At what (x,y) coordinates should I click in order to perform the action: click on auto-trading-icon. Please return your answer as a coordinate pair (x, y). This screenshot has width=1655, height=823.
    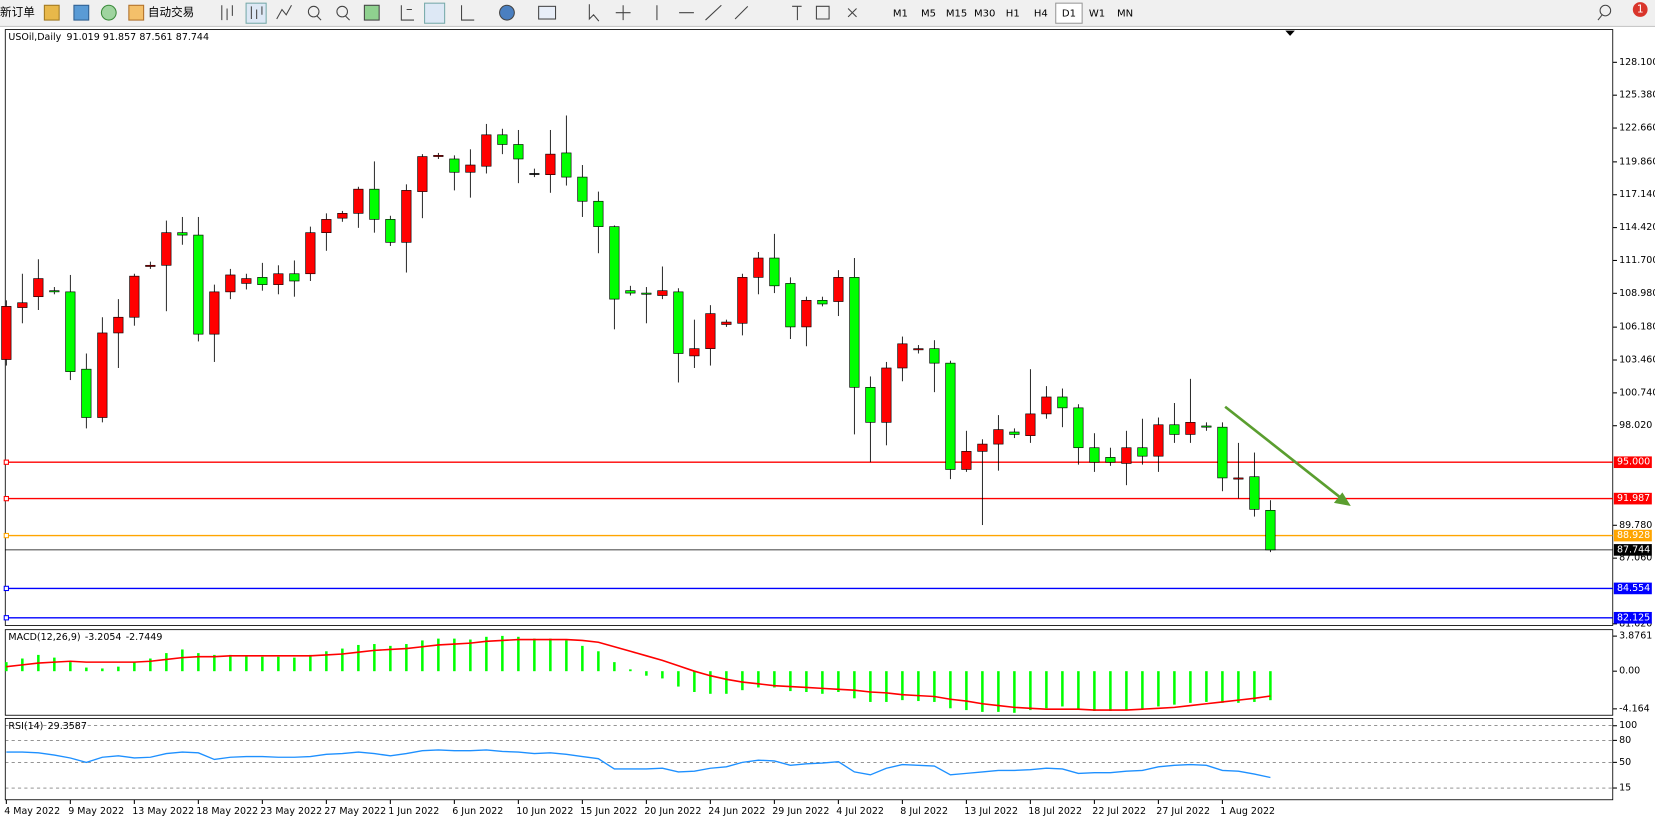
    Looking at the image, I should click on (136, 12).